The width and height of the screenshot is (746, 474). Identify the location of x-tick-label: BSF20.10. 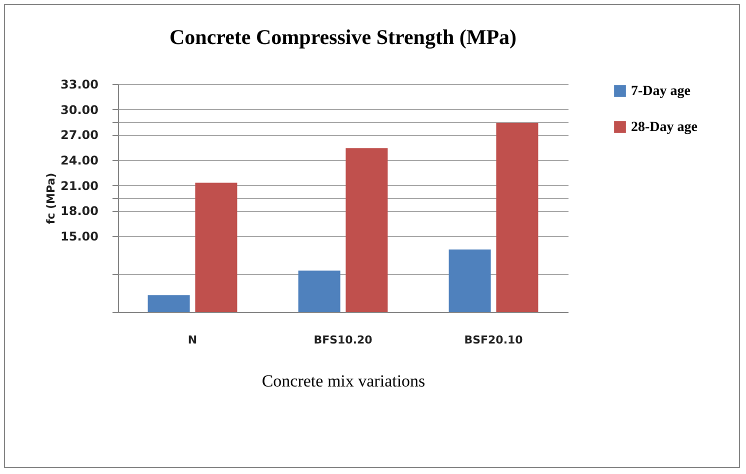
(494, 340).